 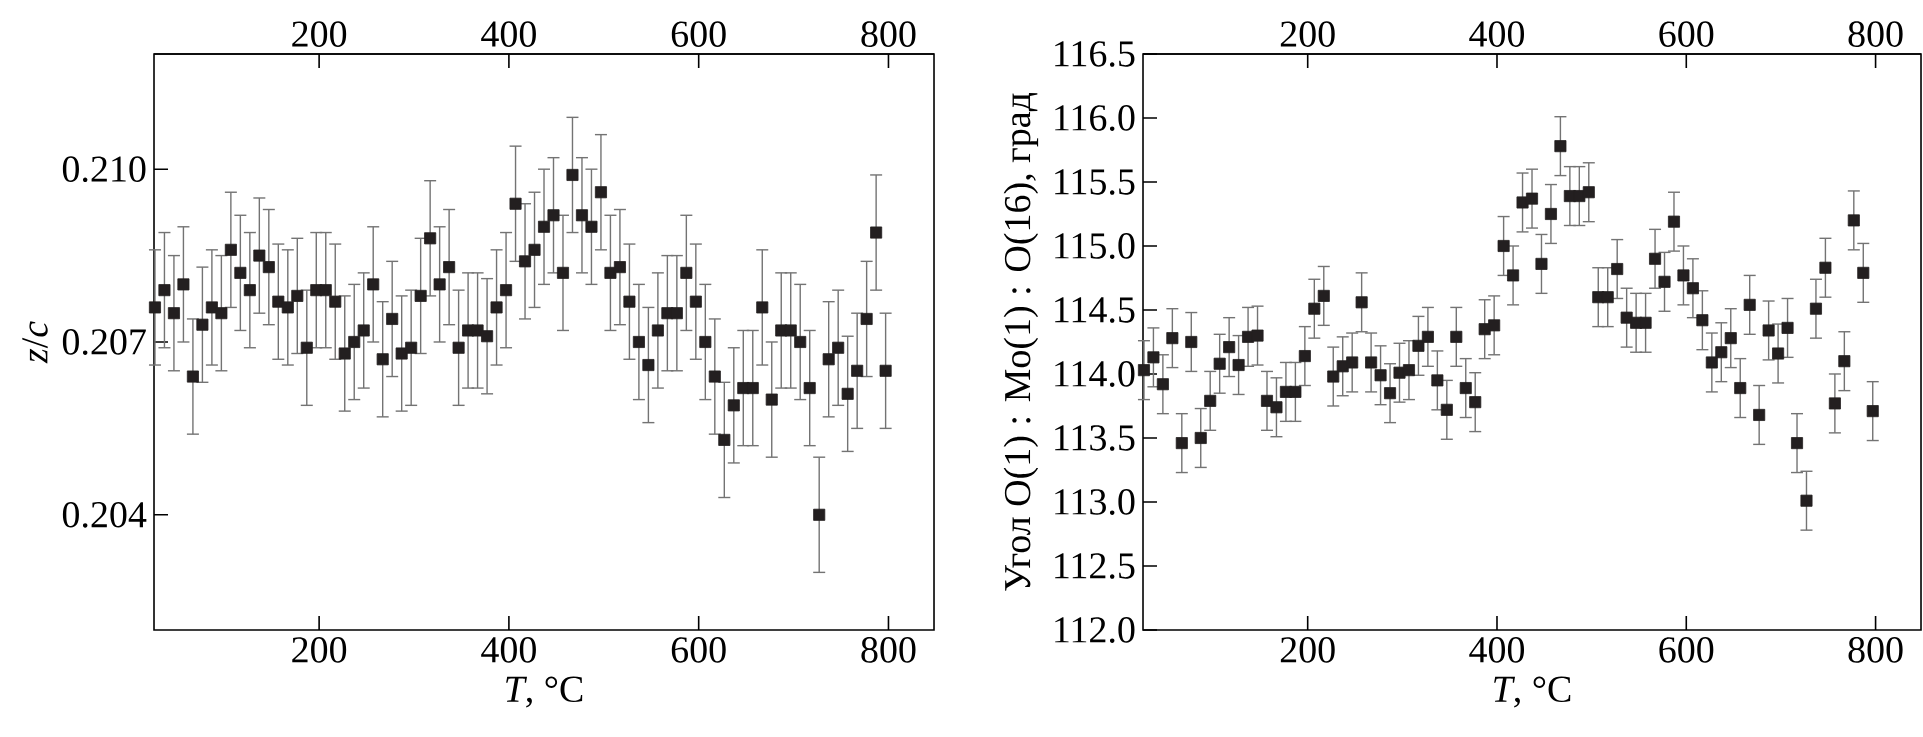 What do you see at coordinates (1095, 118) in the screenshot?
I see `y-tick-label: 116.0` at bounding box center [1095, 118].